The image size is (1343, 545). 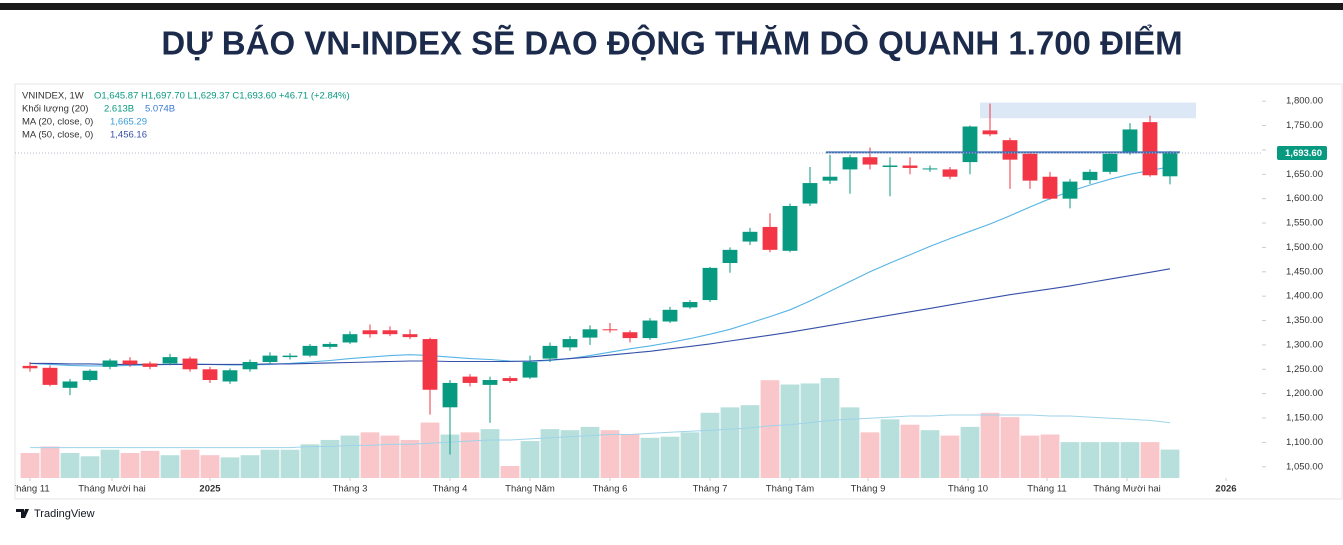 I want to click on last-price-label: 1,693.60, so click(x=1303, y=153).